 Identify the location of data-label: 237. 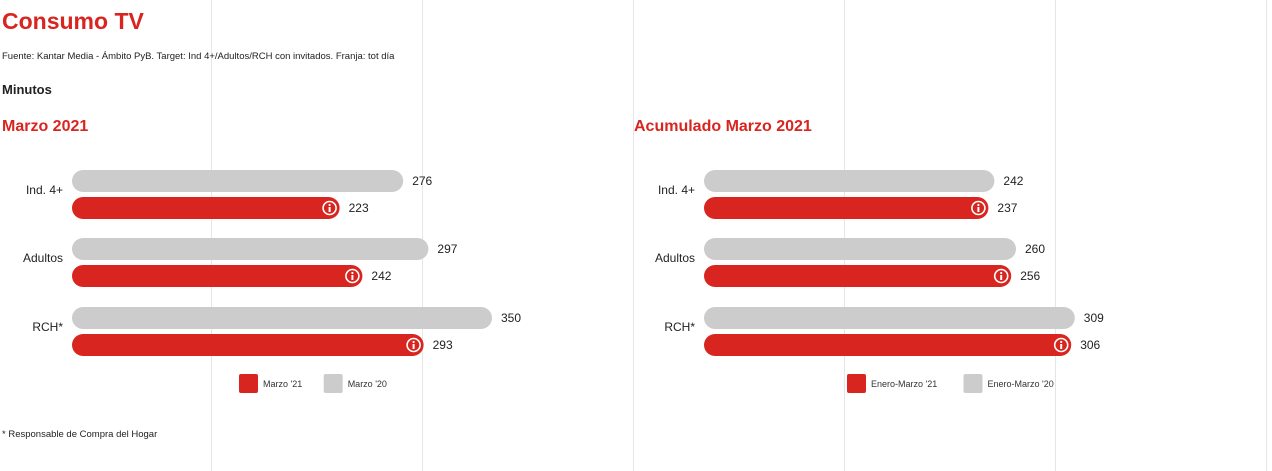
(1007, 208).